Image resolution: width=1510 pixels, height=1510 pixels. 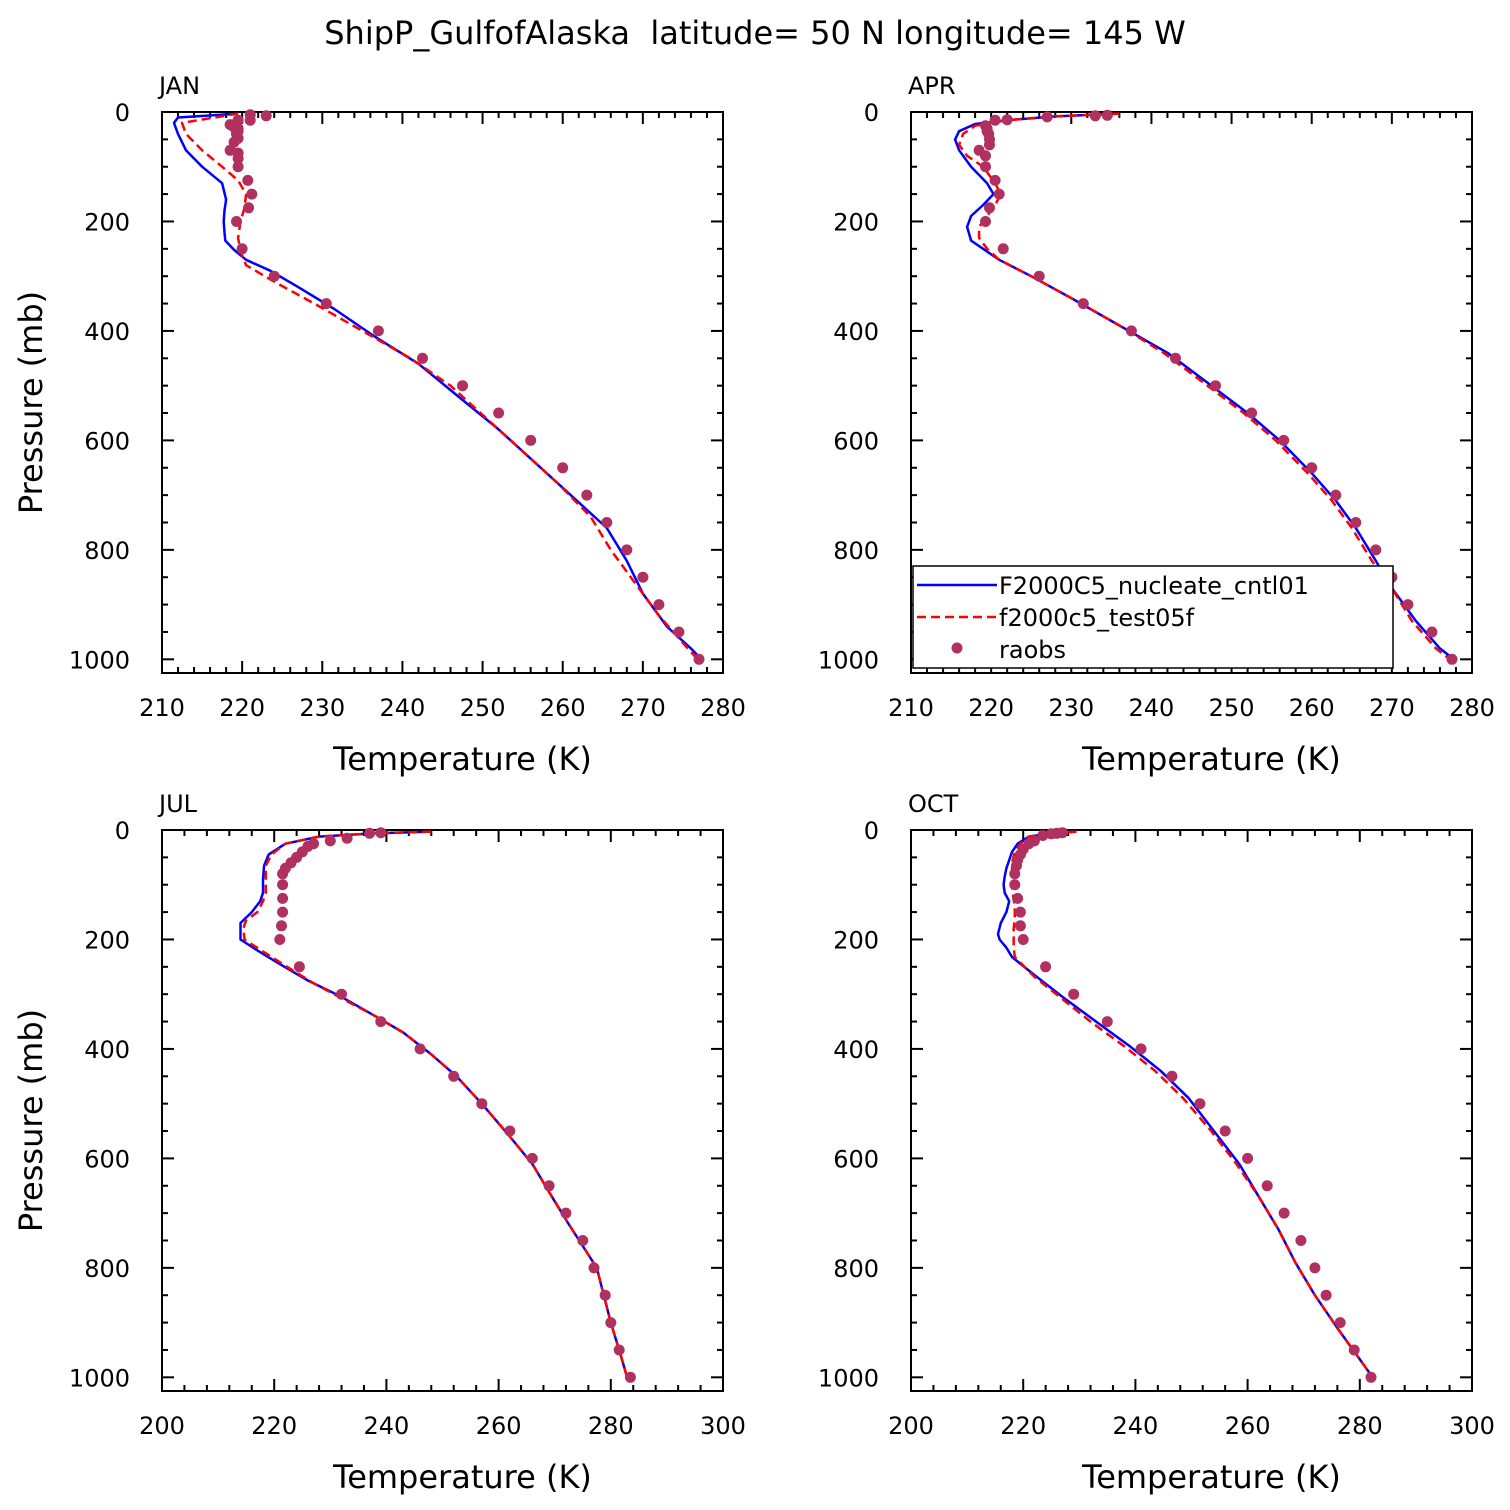 I want to click on x-tick-label: 250, so click(x=483, y=708).